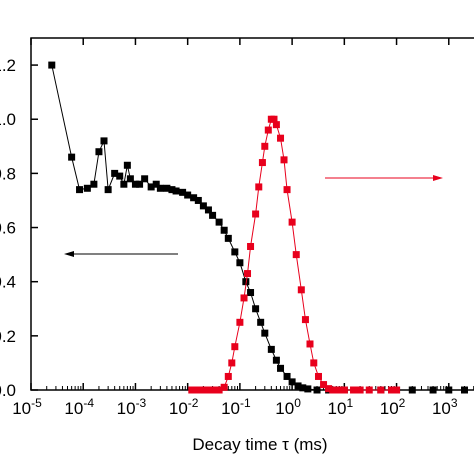 This screenshot has height=474, width=474. What do you see at coordinates (8, 119) in the screenshot?
I see `y-tick-label: 1.0` at bounding box center [8, 119].